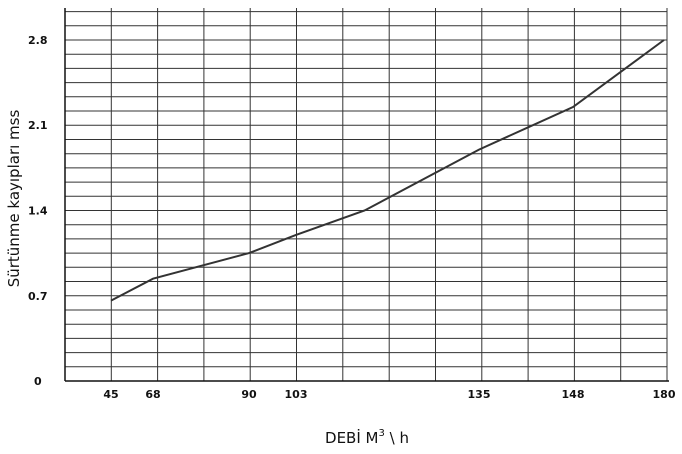  What do you see at coordinates (479, 394) in the screenshot?
I see `x-tick-label: 135` at bounding box center [479, 394].